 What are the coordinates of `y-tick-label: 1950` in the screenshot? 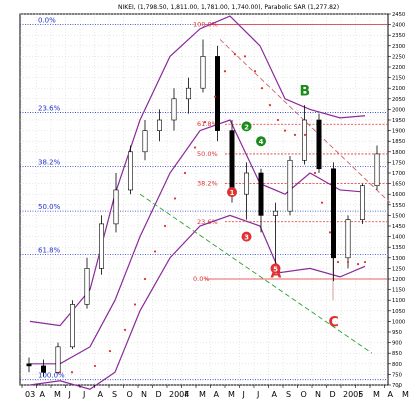 It's located at (398, 121).